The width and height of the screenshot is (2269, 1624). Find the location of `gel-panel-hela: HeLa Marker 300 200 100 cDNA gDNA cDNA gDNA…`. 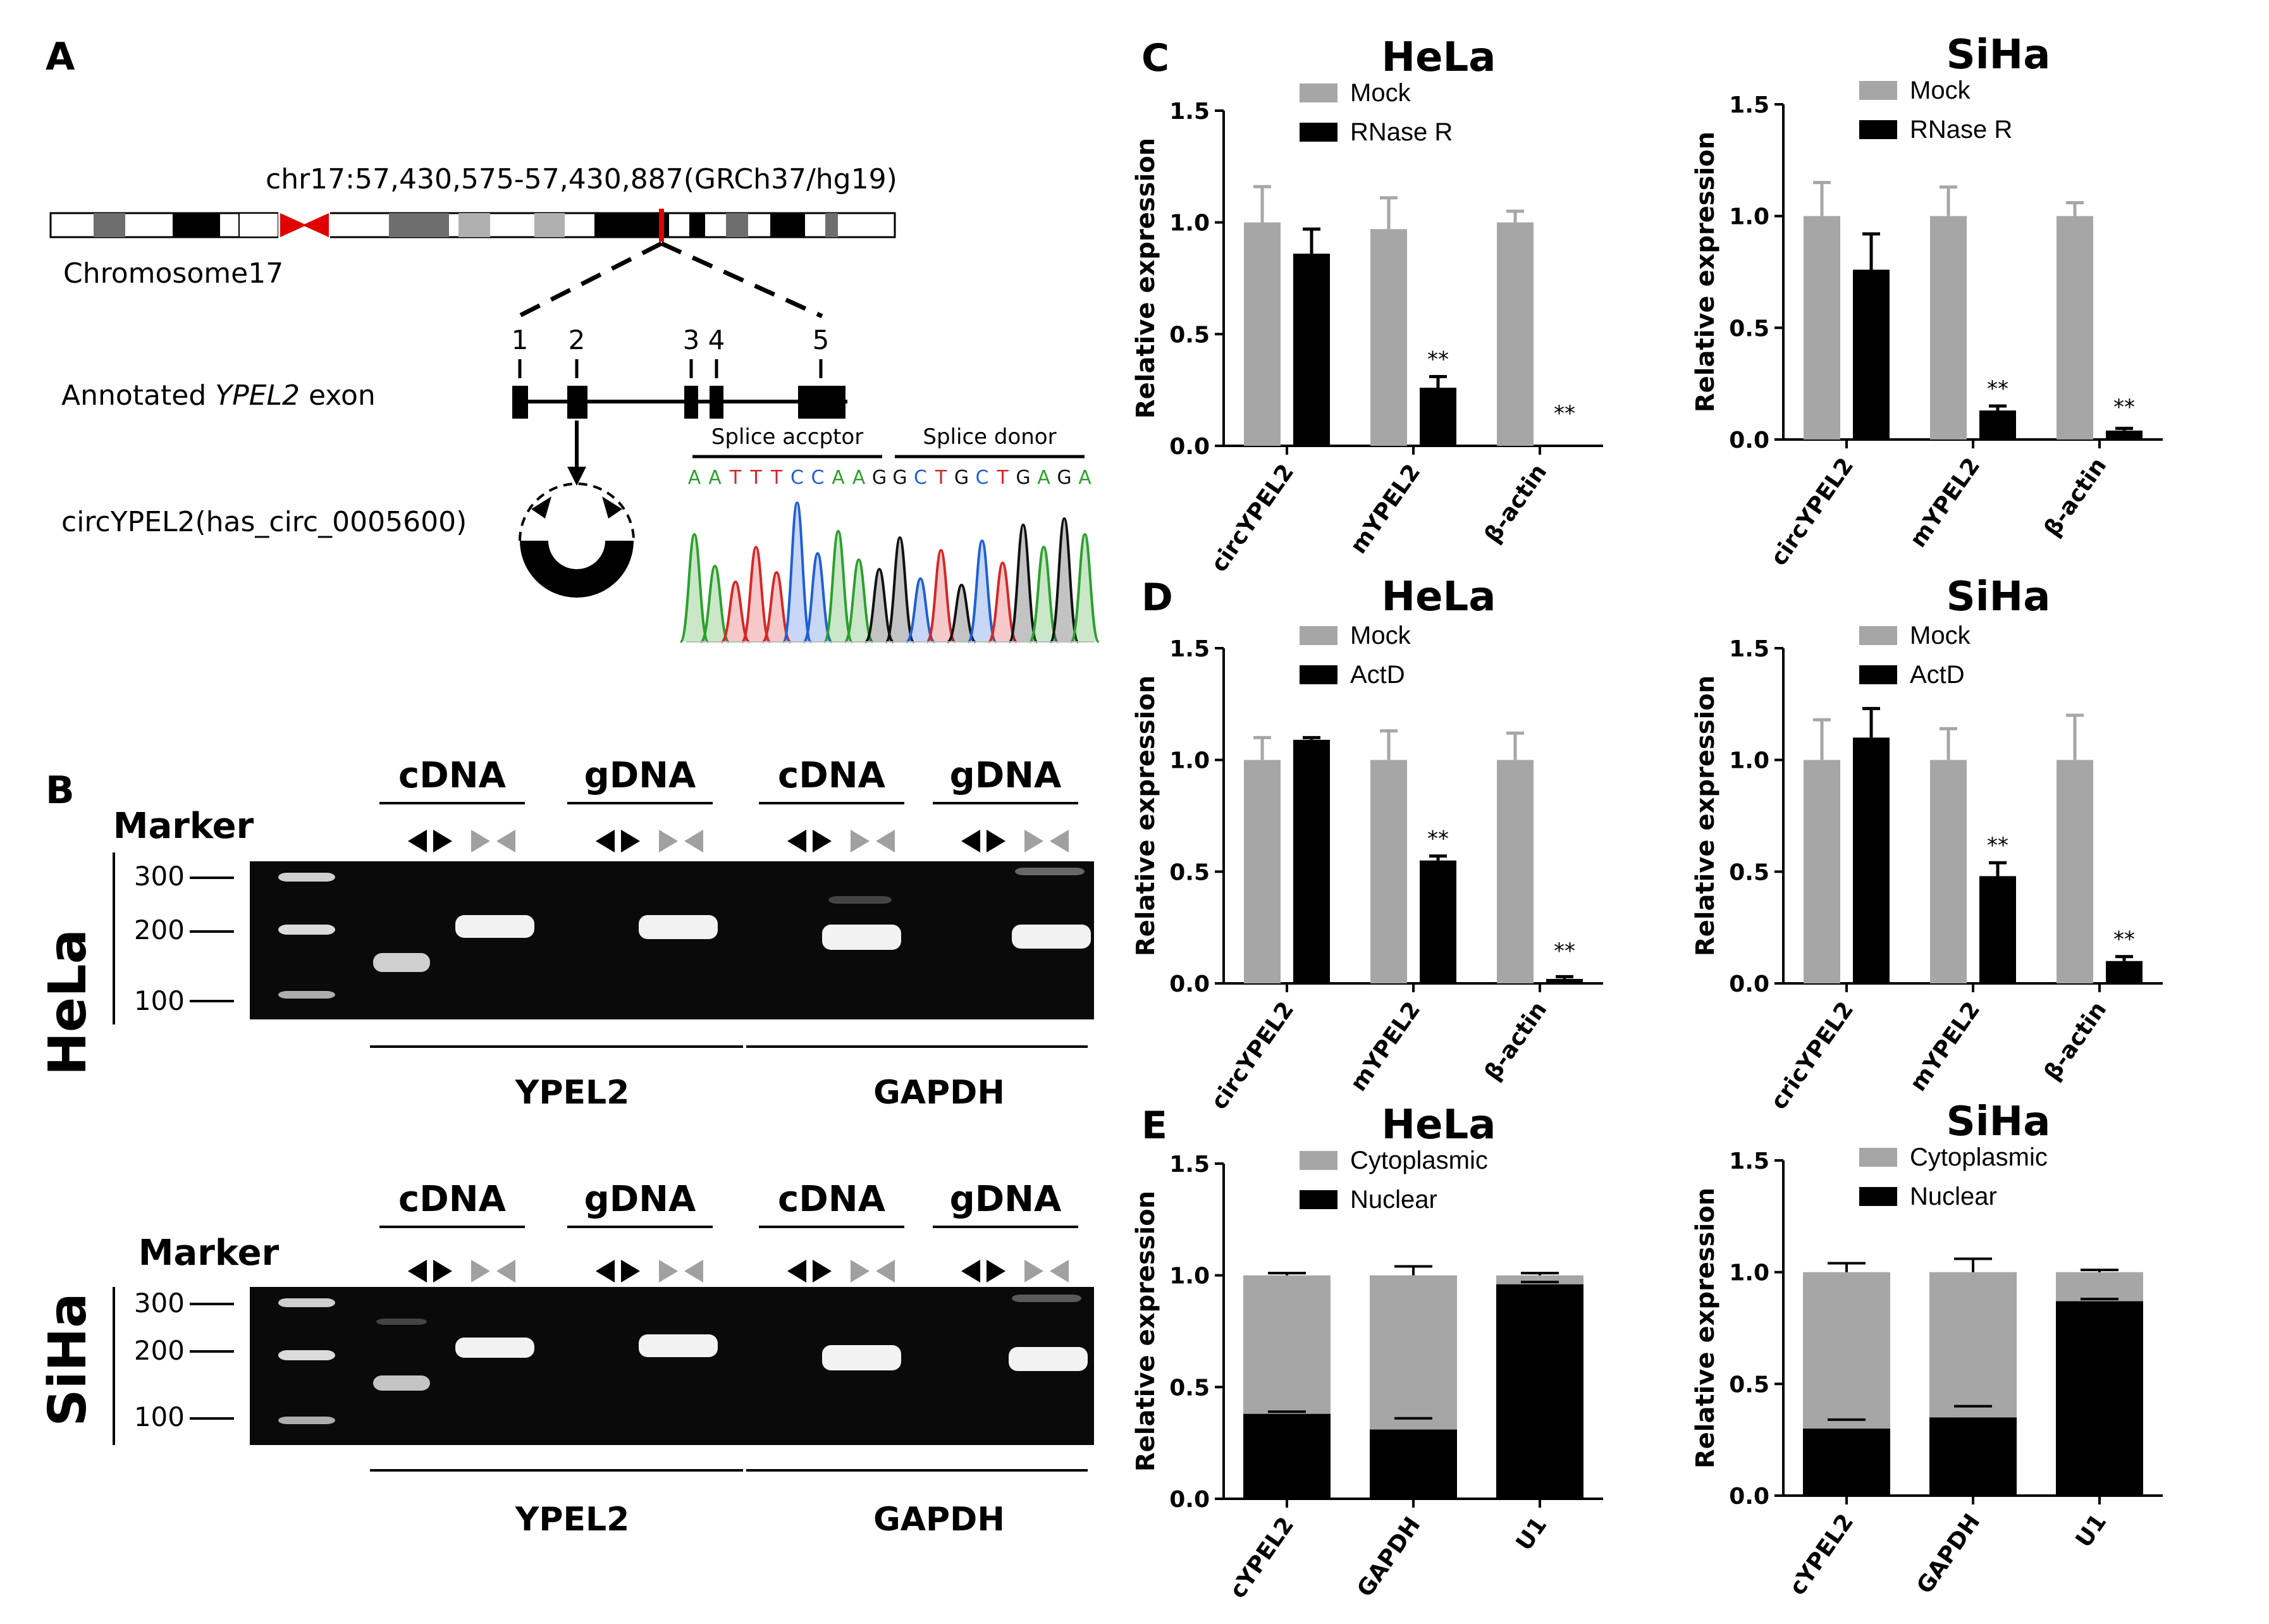

gel-panel-hela: HeLa Marker 300 200 100 cDNA gDNA cDNA gDNA… is located at coordinates (566, 933).